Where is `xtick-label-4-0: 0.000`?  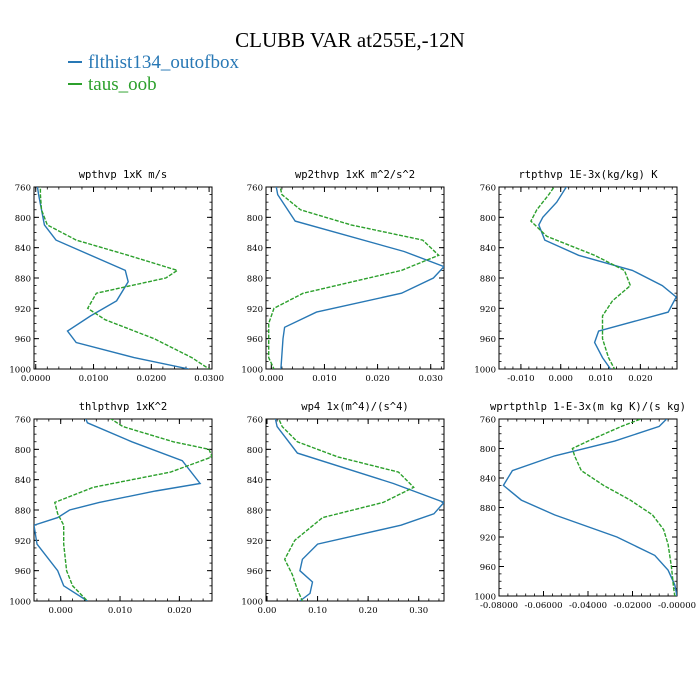
xtick-label-4-0: 0.000 is located at coordinates (61, 611).